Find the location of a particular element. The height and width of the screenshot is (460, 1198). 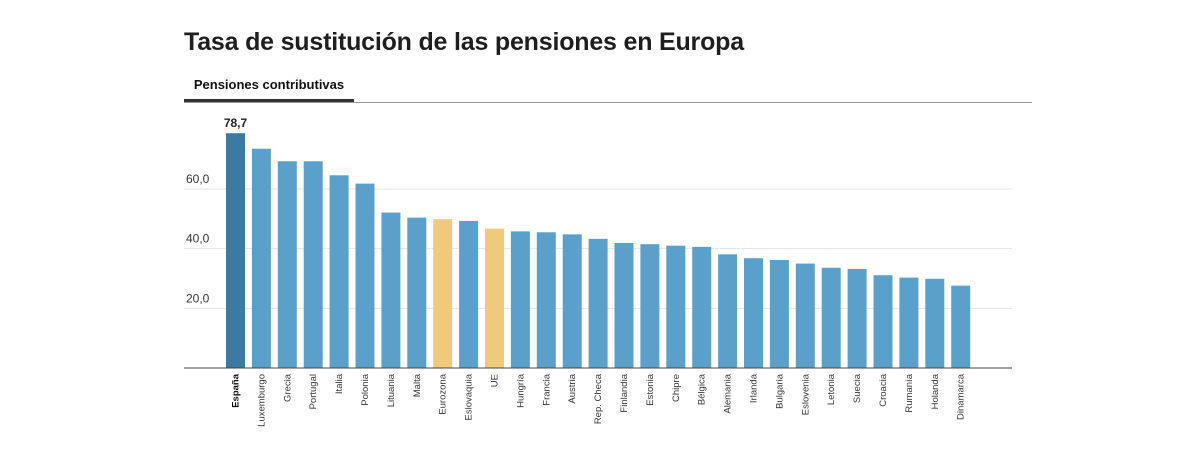

x-tick-label: Hungría is located at coordinates (520, 390).